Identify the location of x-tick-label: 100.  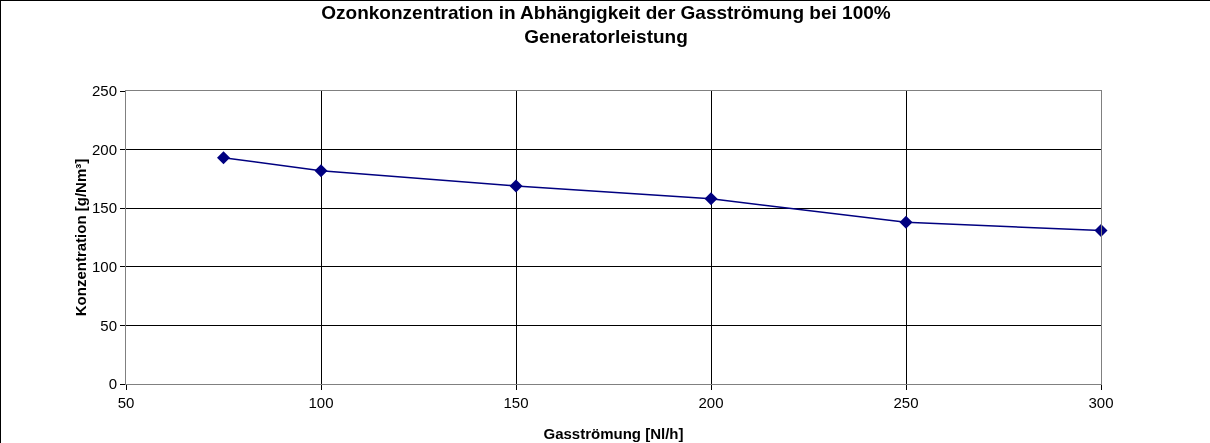
(321, 402).